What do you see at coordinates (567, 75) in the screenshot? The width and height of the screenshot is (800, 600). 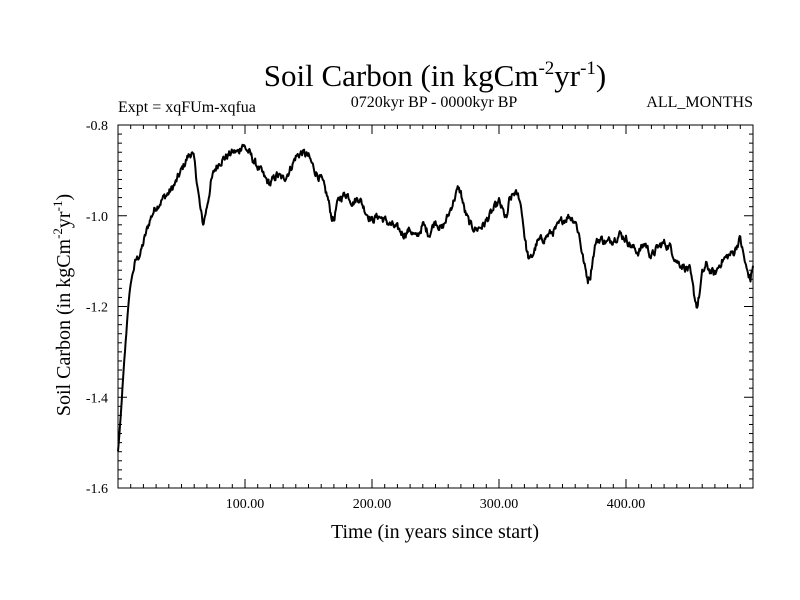 I see `chart-title-mid: yr` at bounding box center [567, 75].